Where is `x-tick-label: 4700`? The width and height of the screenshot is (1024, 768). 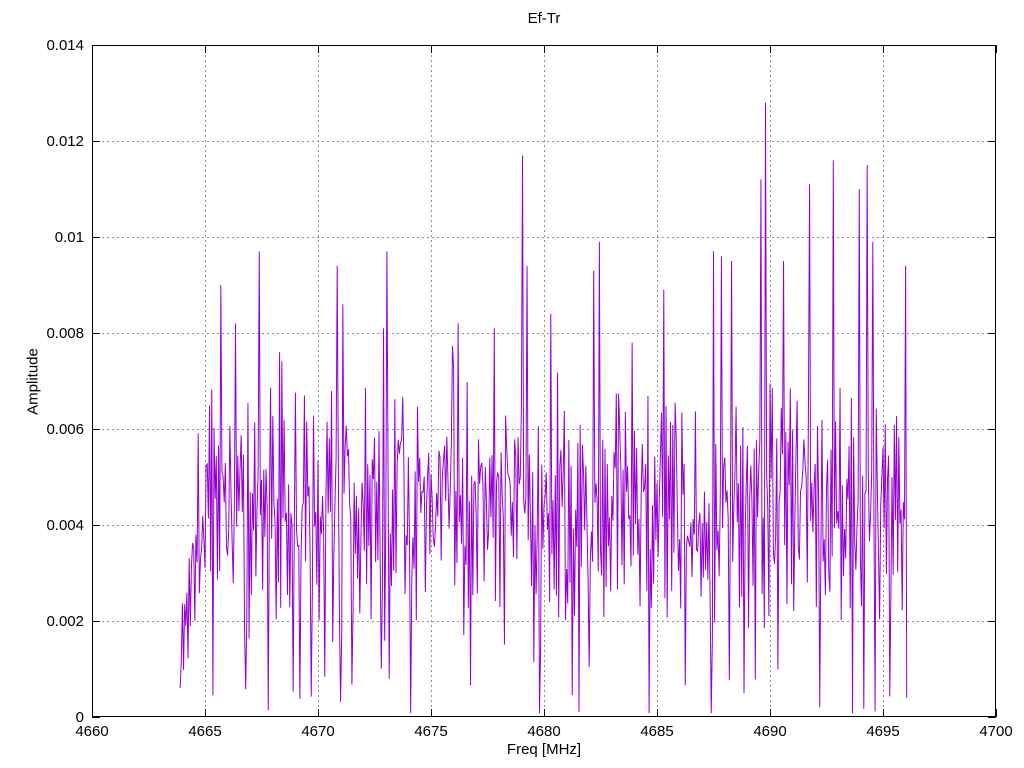 x-tick-label: 4700 is located at coordinates (996, 731).